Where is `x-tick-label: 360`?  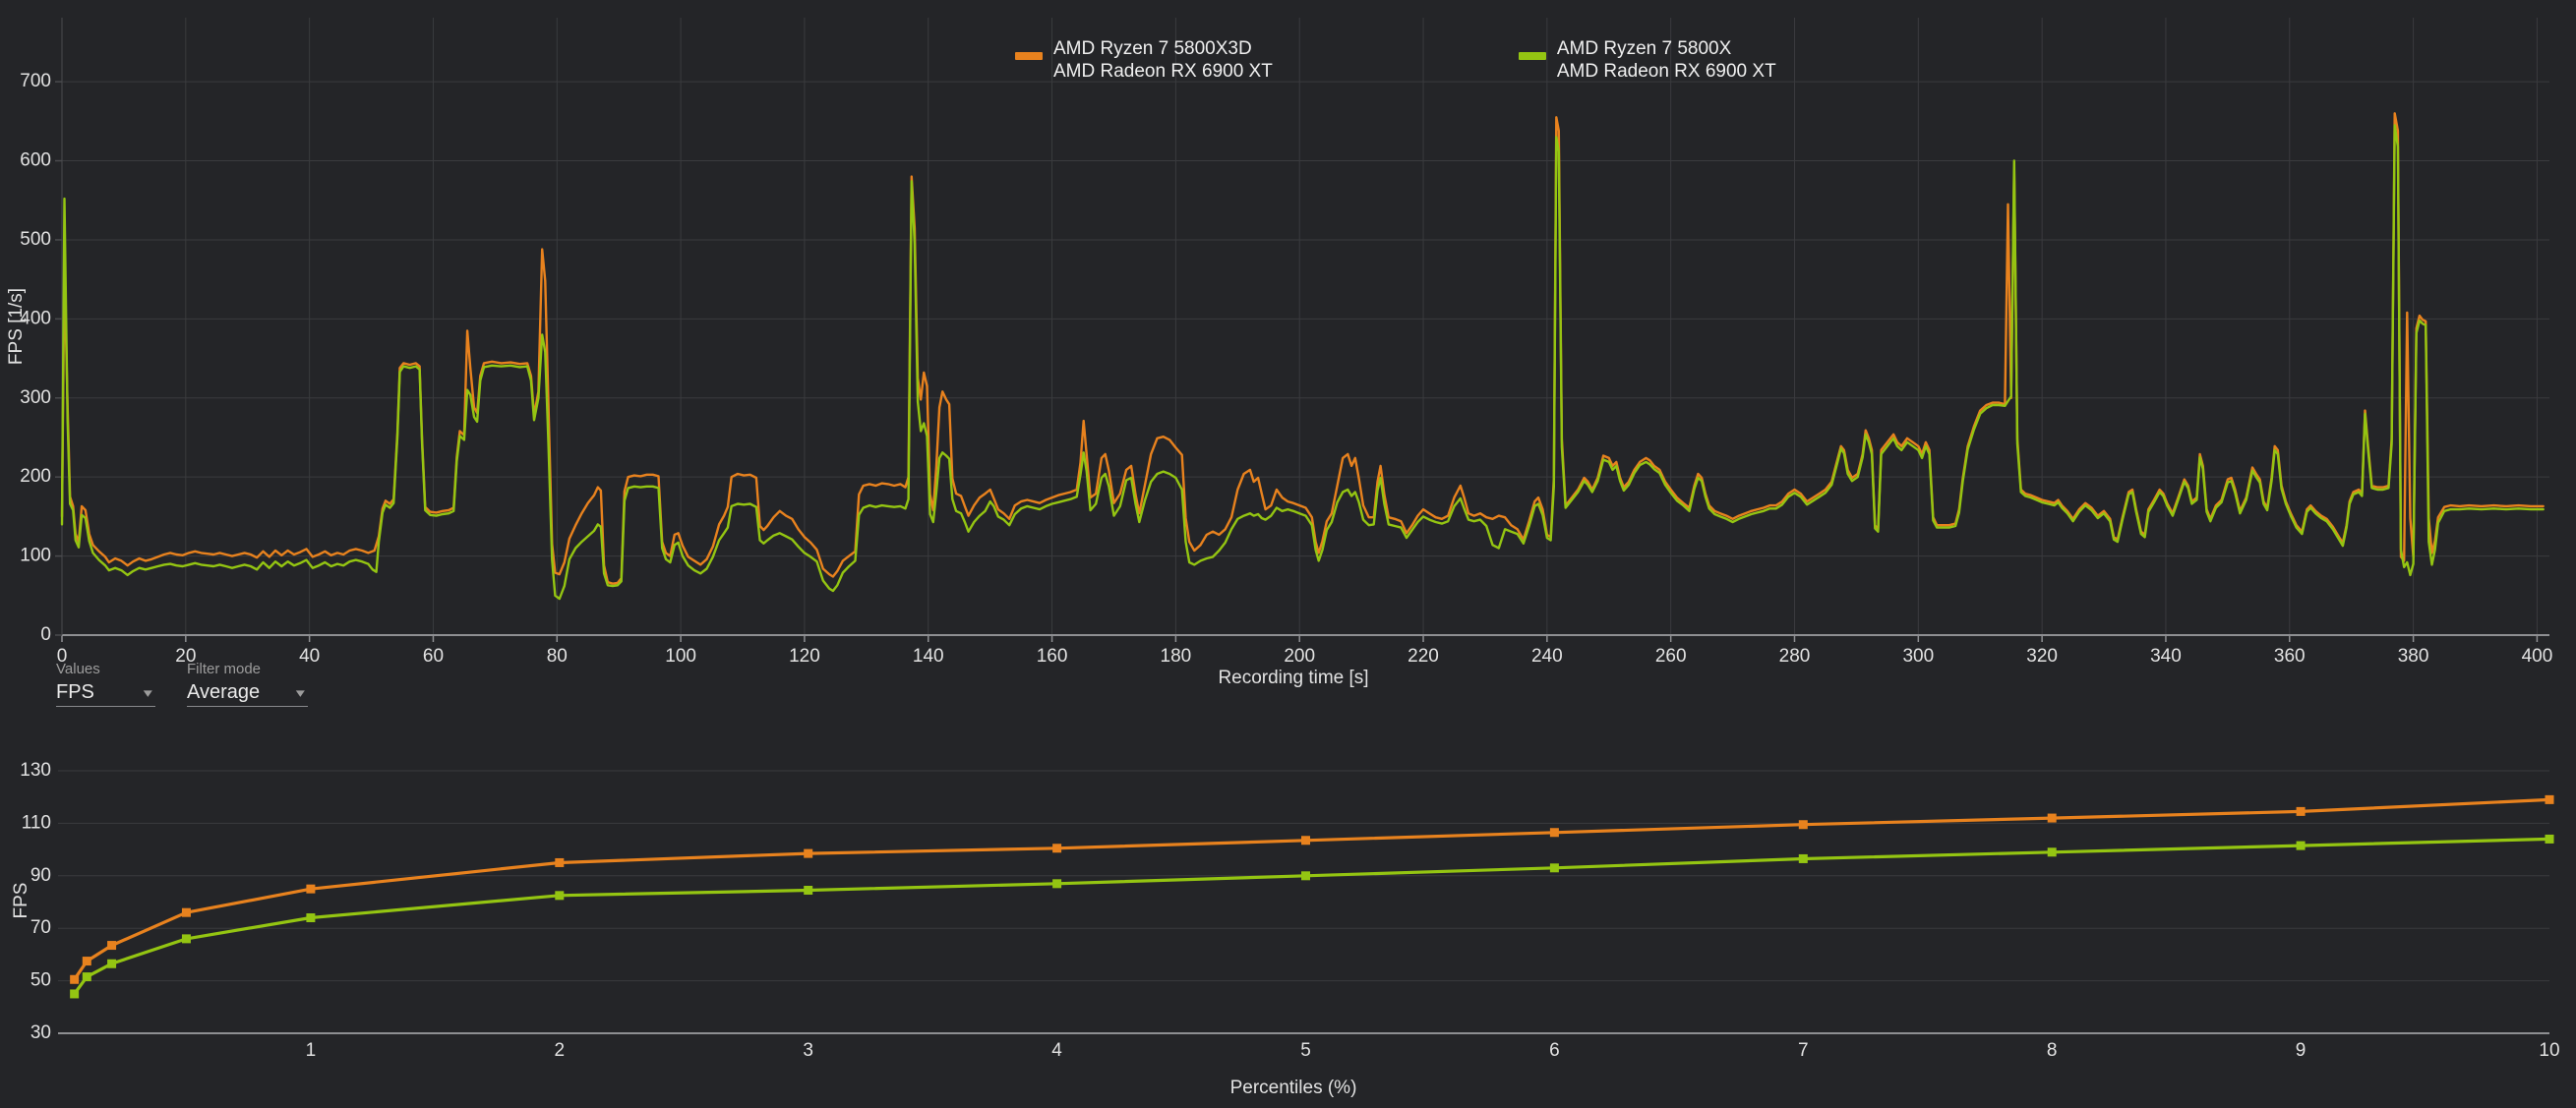
x-tick-label: 360 is located at coordinates (2290, 656).